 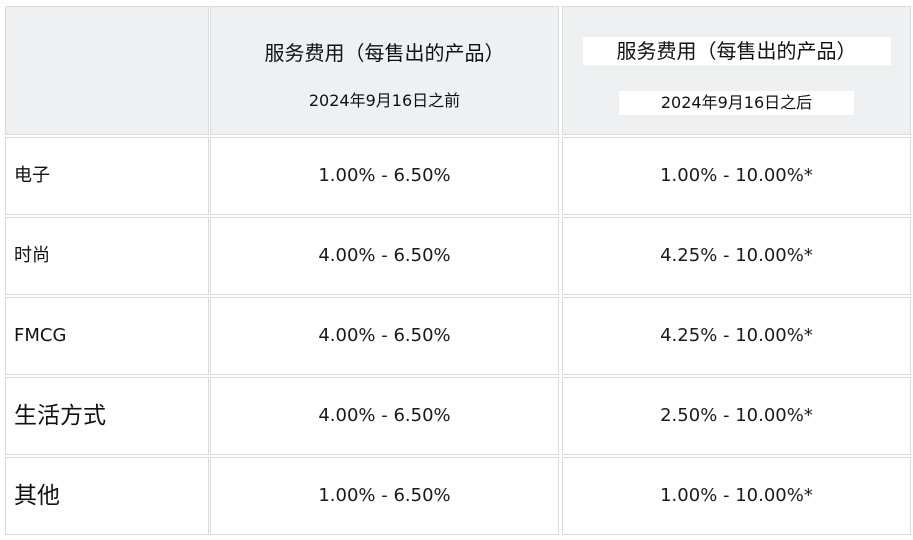 I want to click on header-after-title: 服务费用（每售出的产品）, so click(x=736, y=50).